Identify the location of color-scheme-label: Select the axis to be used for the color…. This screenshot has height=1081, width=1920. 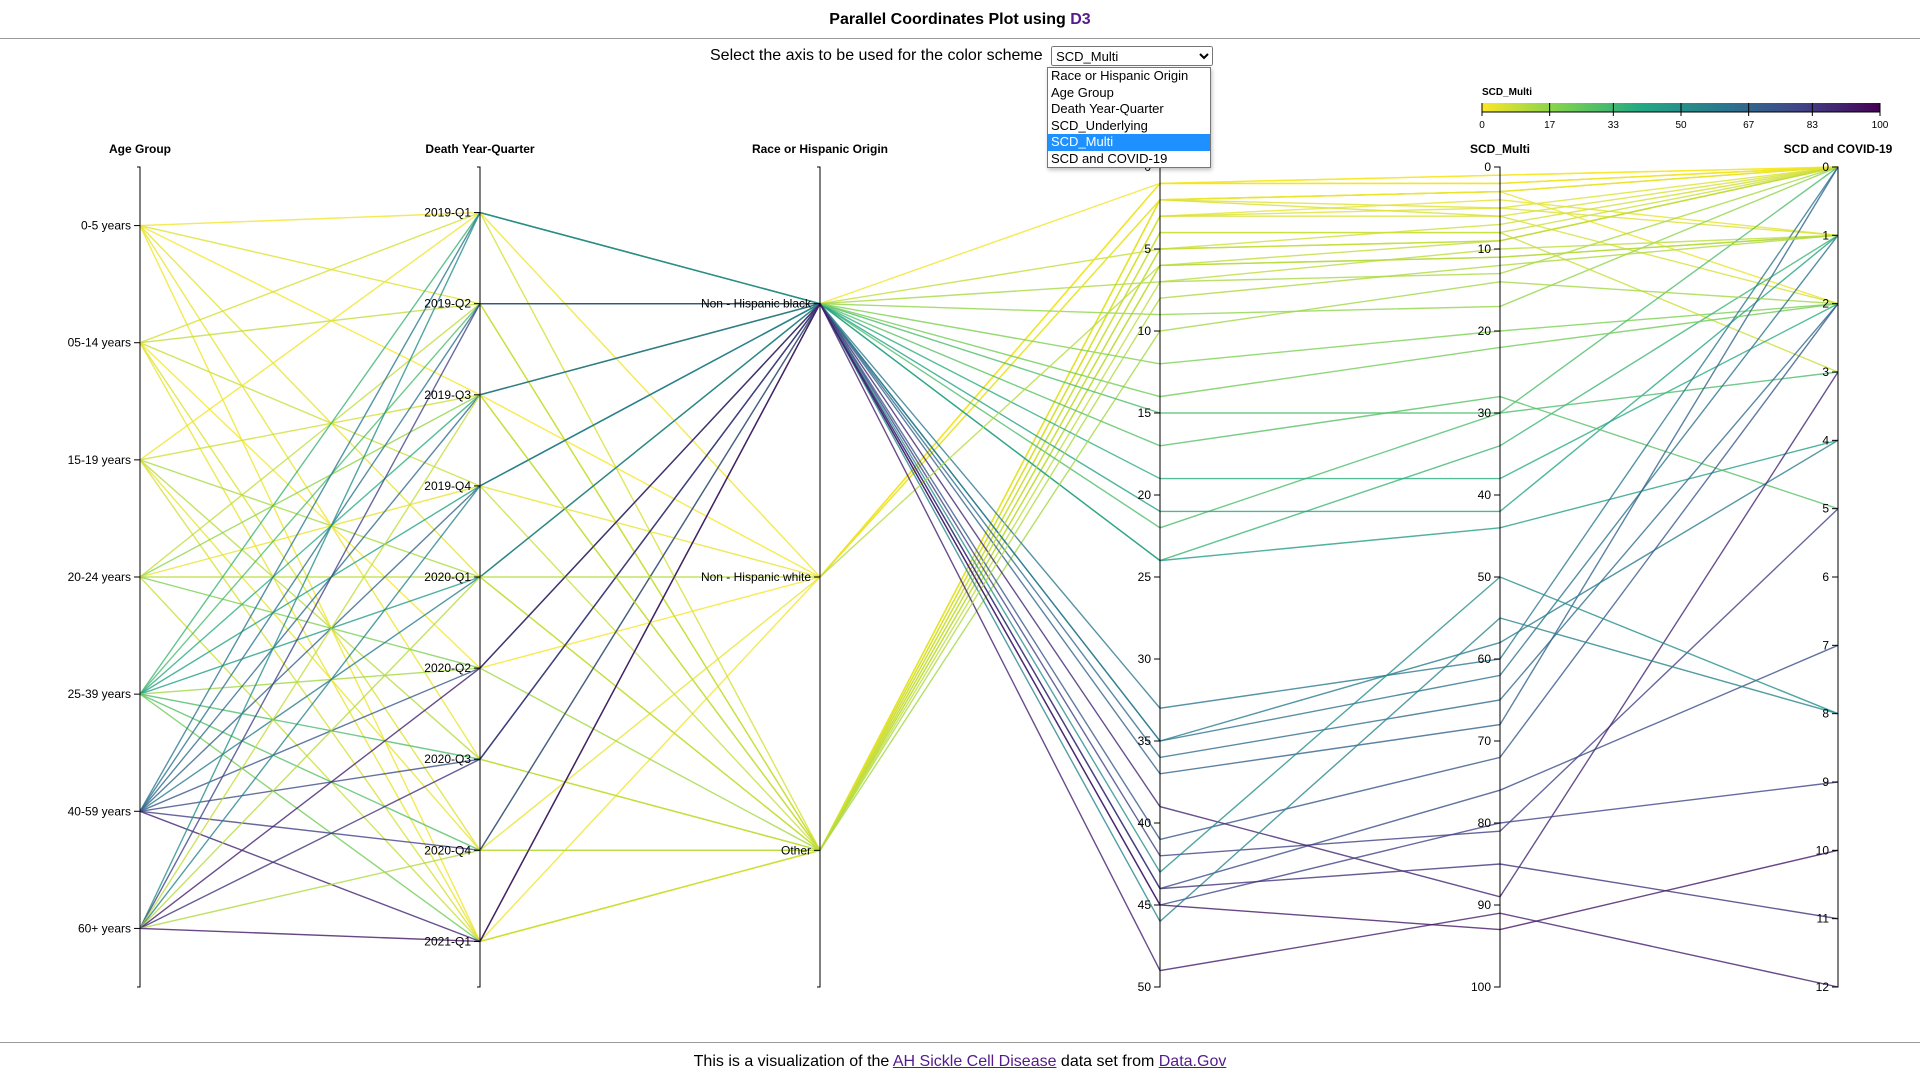
(876, 56).